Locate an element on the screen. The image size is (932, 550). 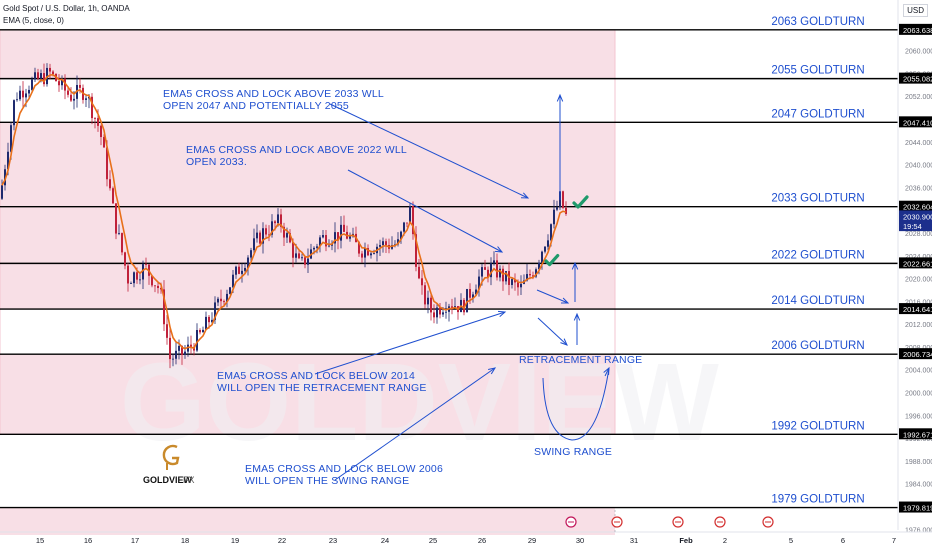
price-tick: 2004.000 is located at coordinates (918, 371).